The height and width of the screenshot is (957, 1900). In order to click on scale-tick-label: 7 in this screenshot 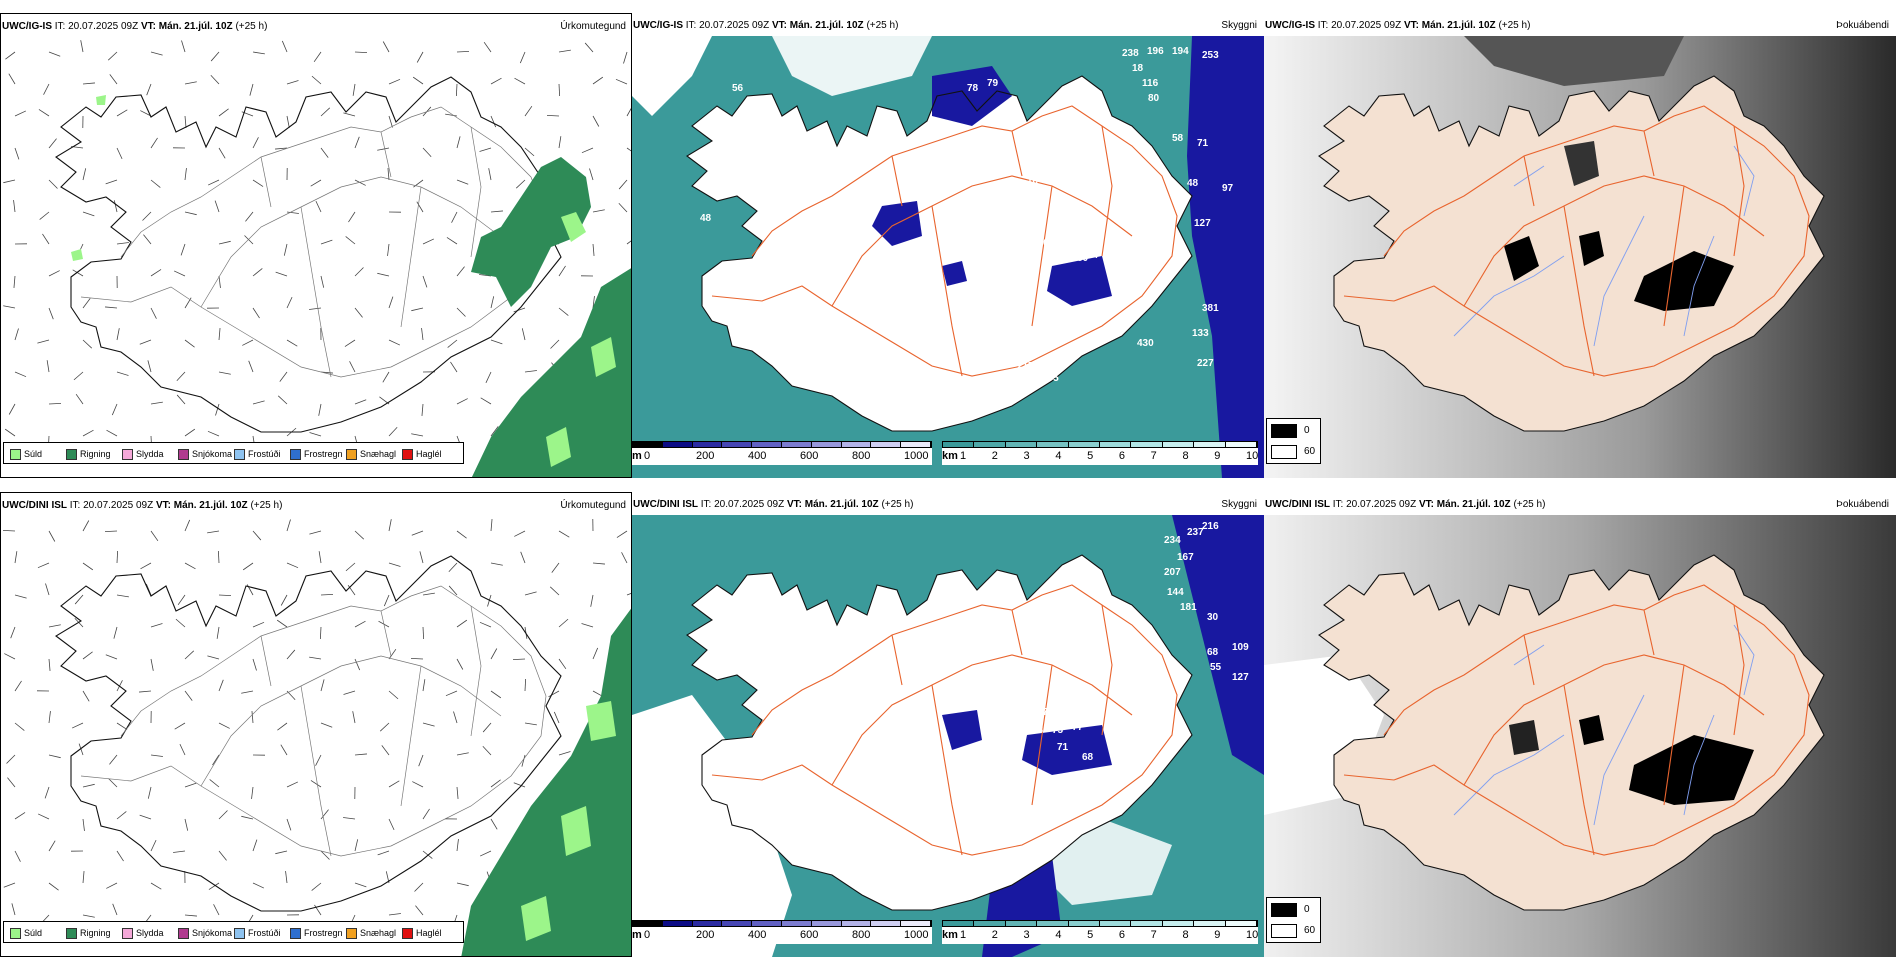, I will do `click(1154, 456)`.